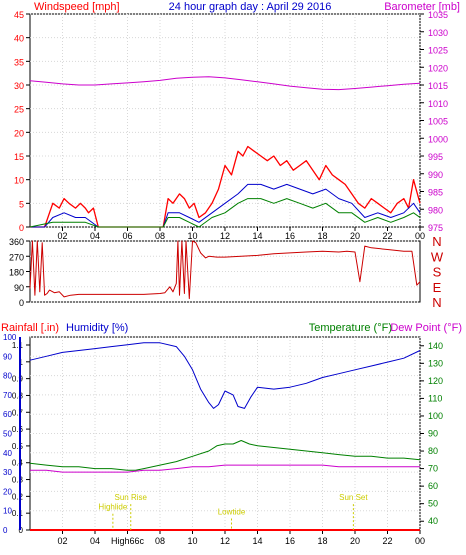 This screenshot has height=555, width=466. What do you see at coordinates (160, 236) in the screenshot?
I see `time-tick-label: 08` at bounding box center [160, 236].